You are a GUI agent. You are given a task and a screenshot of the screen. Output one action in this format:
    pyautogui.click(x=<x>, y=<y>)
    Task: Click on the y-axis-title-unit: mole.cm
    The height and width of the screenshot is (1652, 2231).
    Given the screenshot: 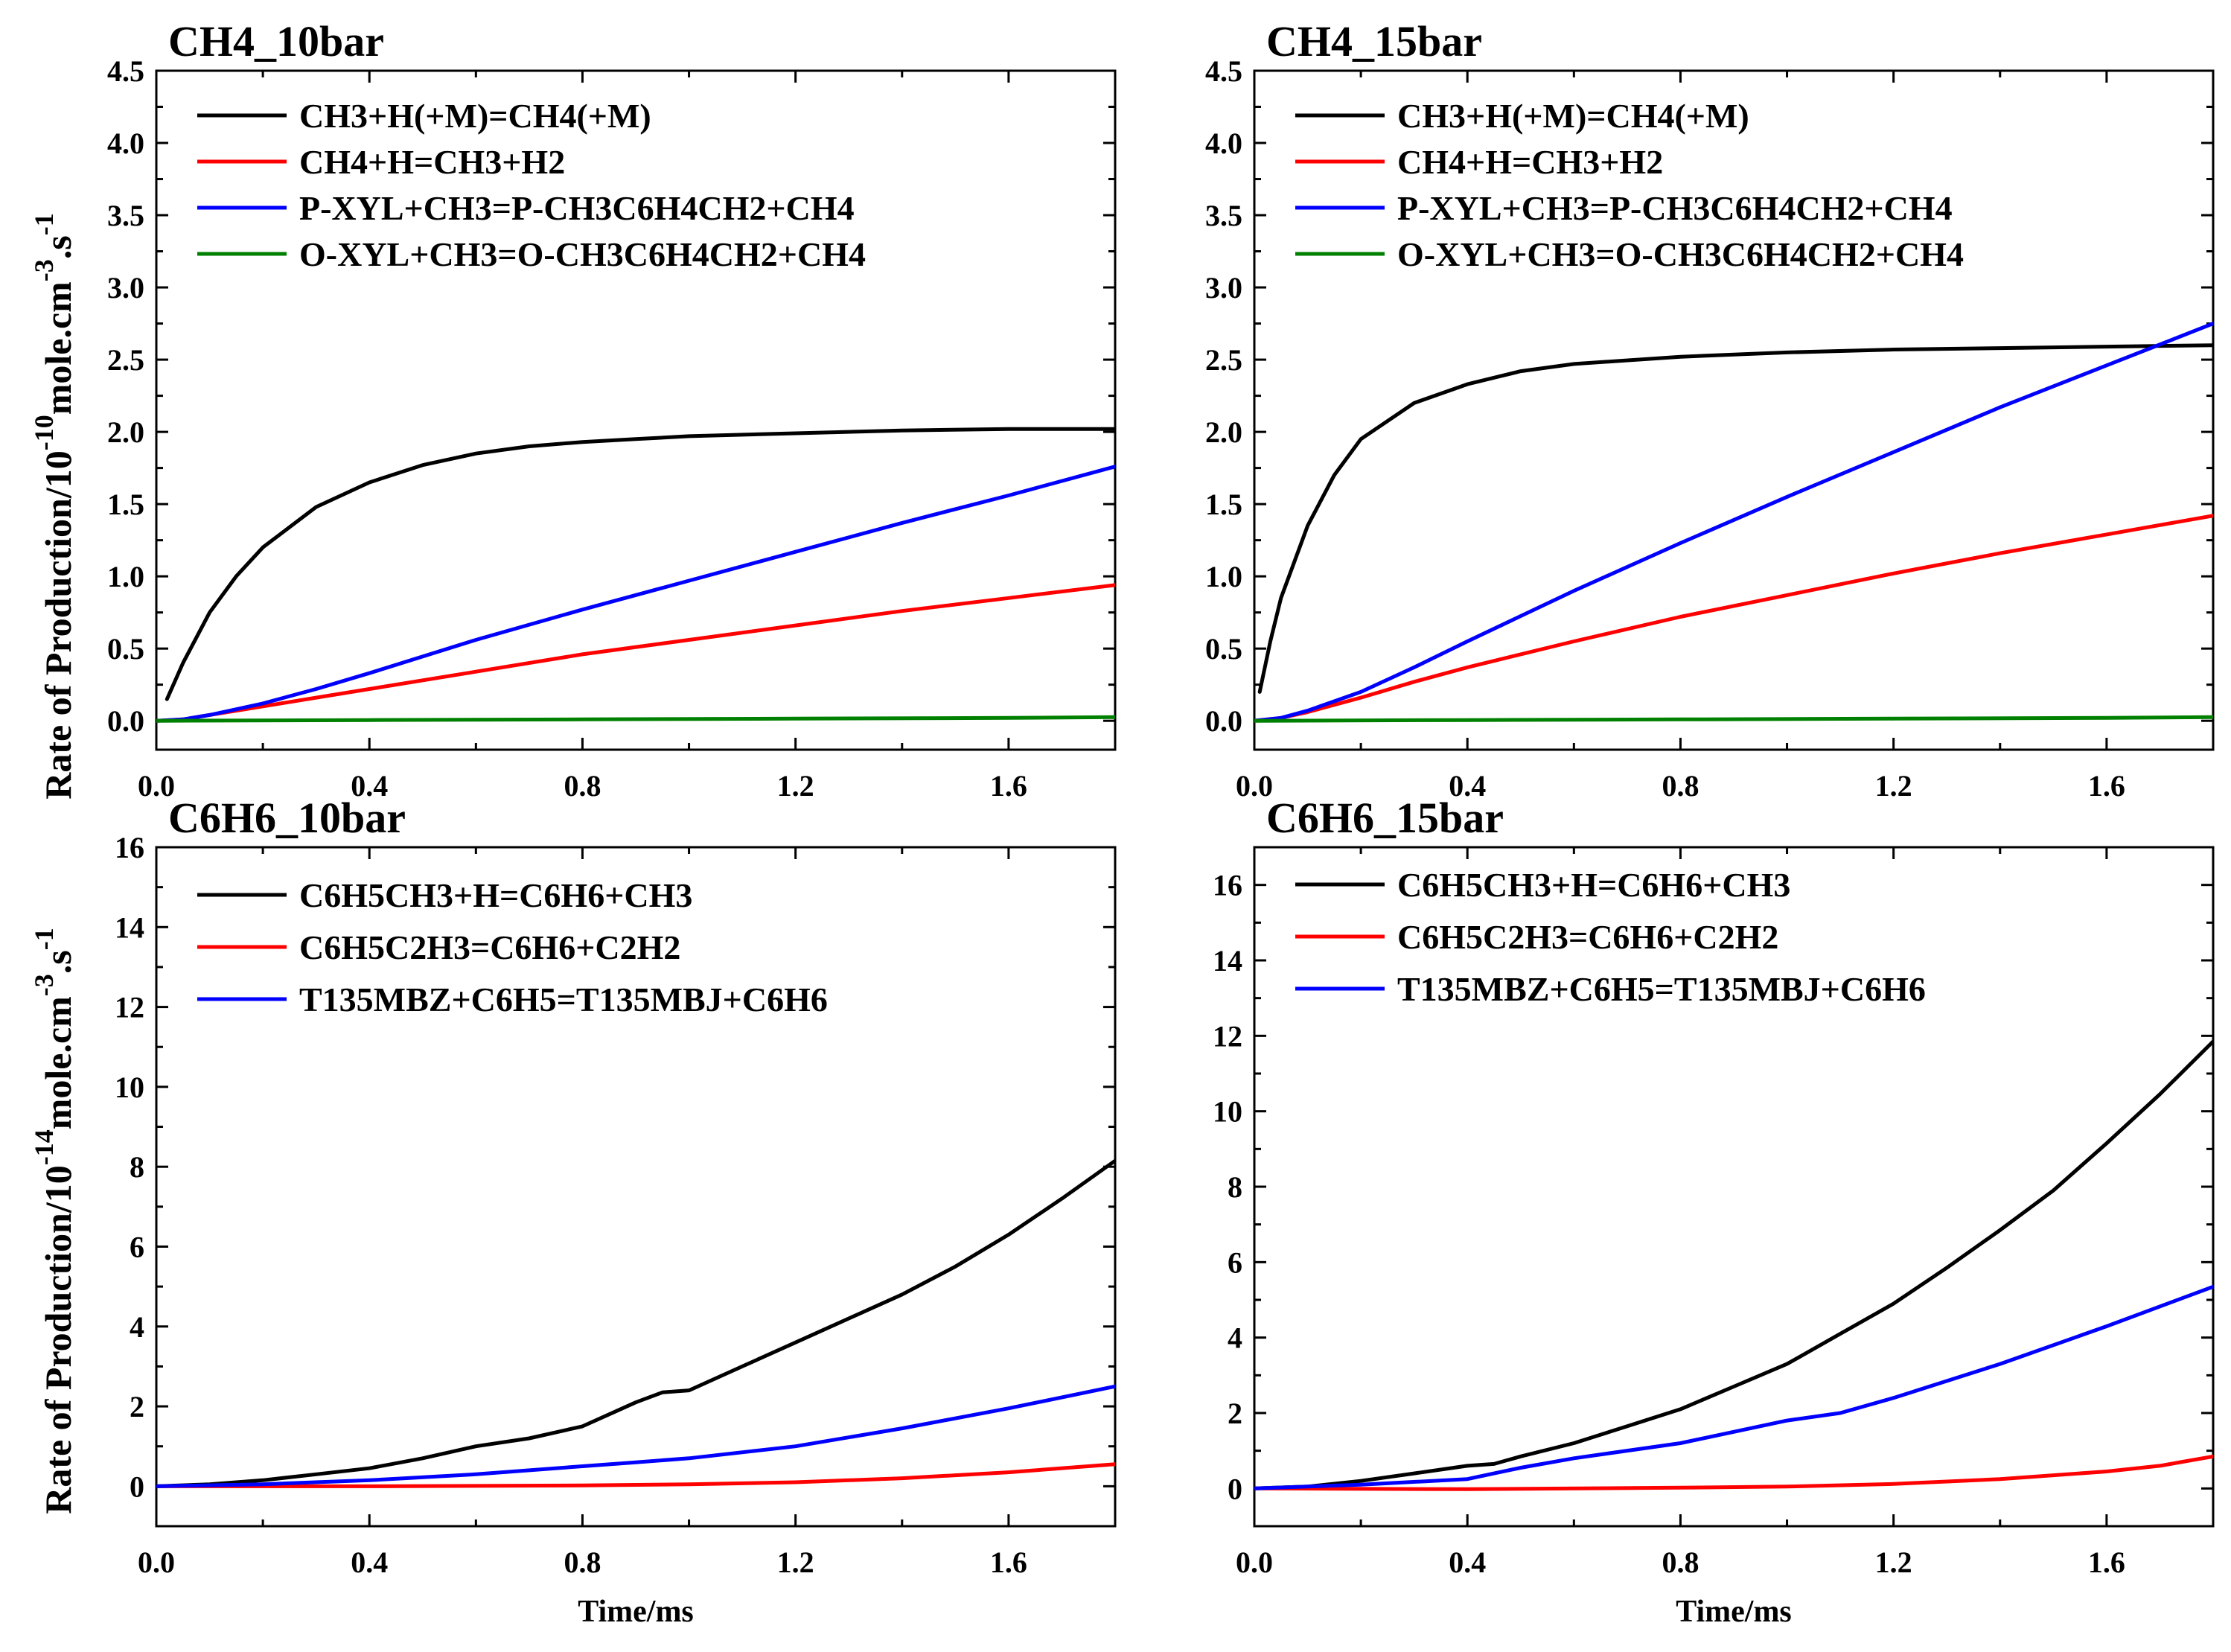 What is the action you would take?
    pyautogui.click(x=58, y=1062)
    